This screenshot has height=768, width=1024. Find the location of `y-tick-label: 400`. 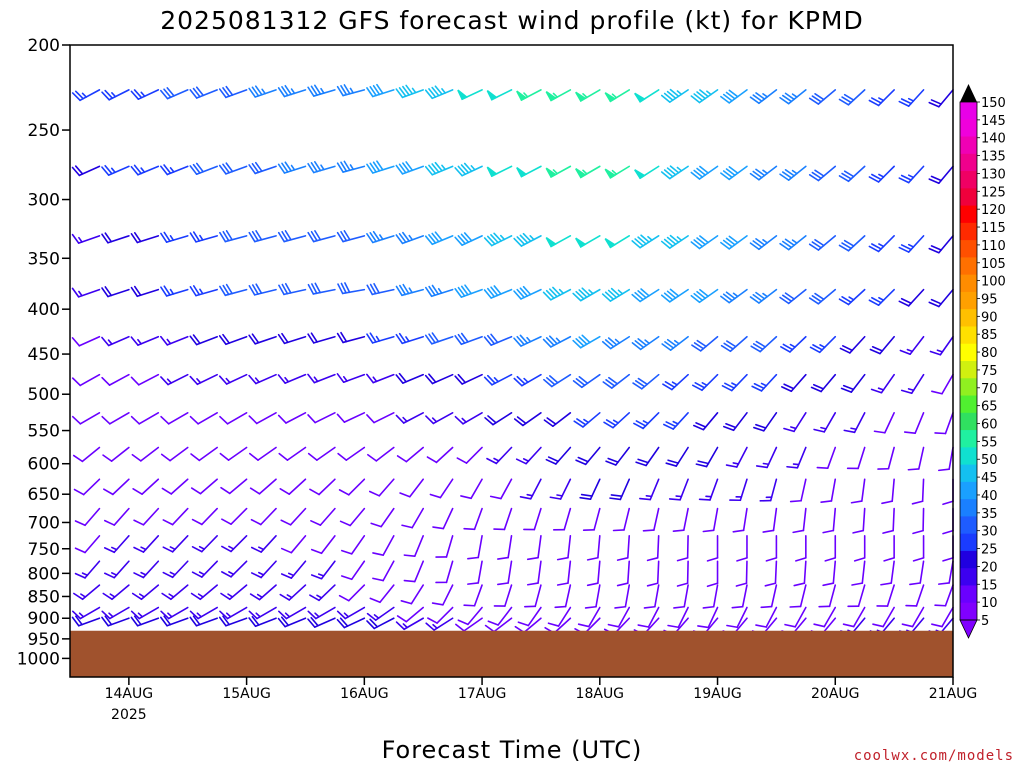

y-tick-label: 400 is located at coordinates (44, 310).